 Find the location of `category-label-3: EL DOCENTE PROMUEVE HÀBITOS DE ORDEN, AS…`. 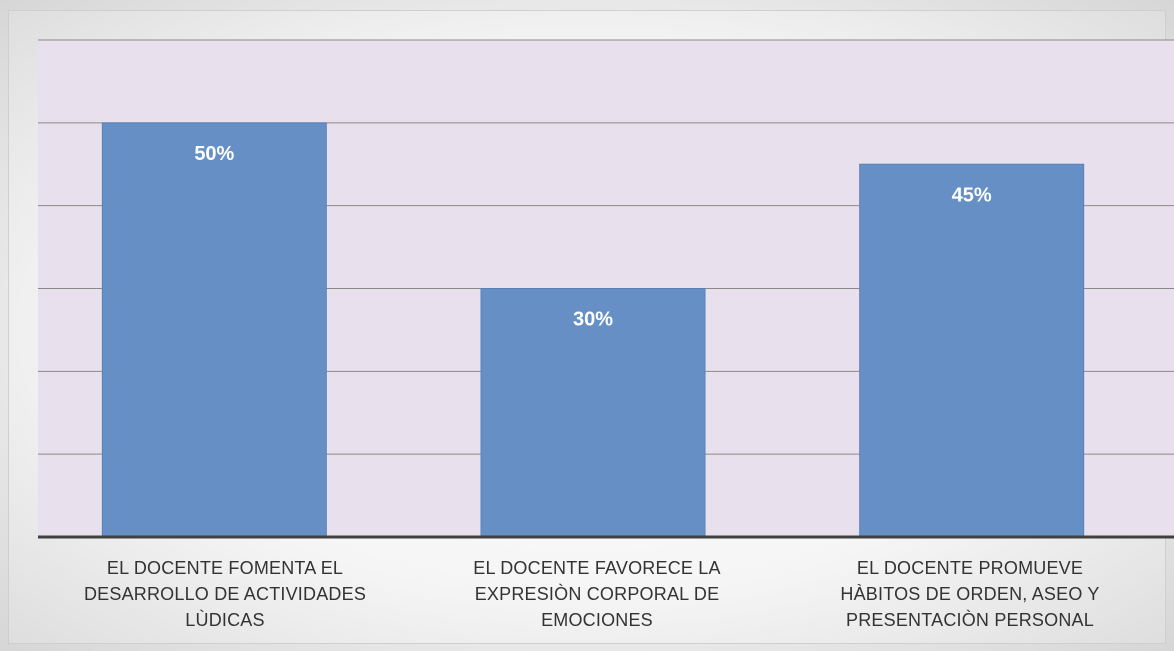

category-label-3: EL DOCENTE PROMUEVE HÀBITOS DE ORDEN, AS… is located at coordinates (970, 594).